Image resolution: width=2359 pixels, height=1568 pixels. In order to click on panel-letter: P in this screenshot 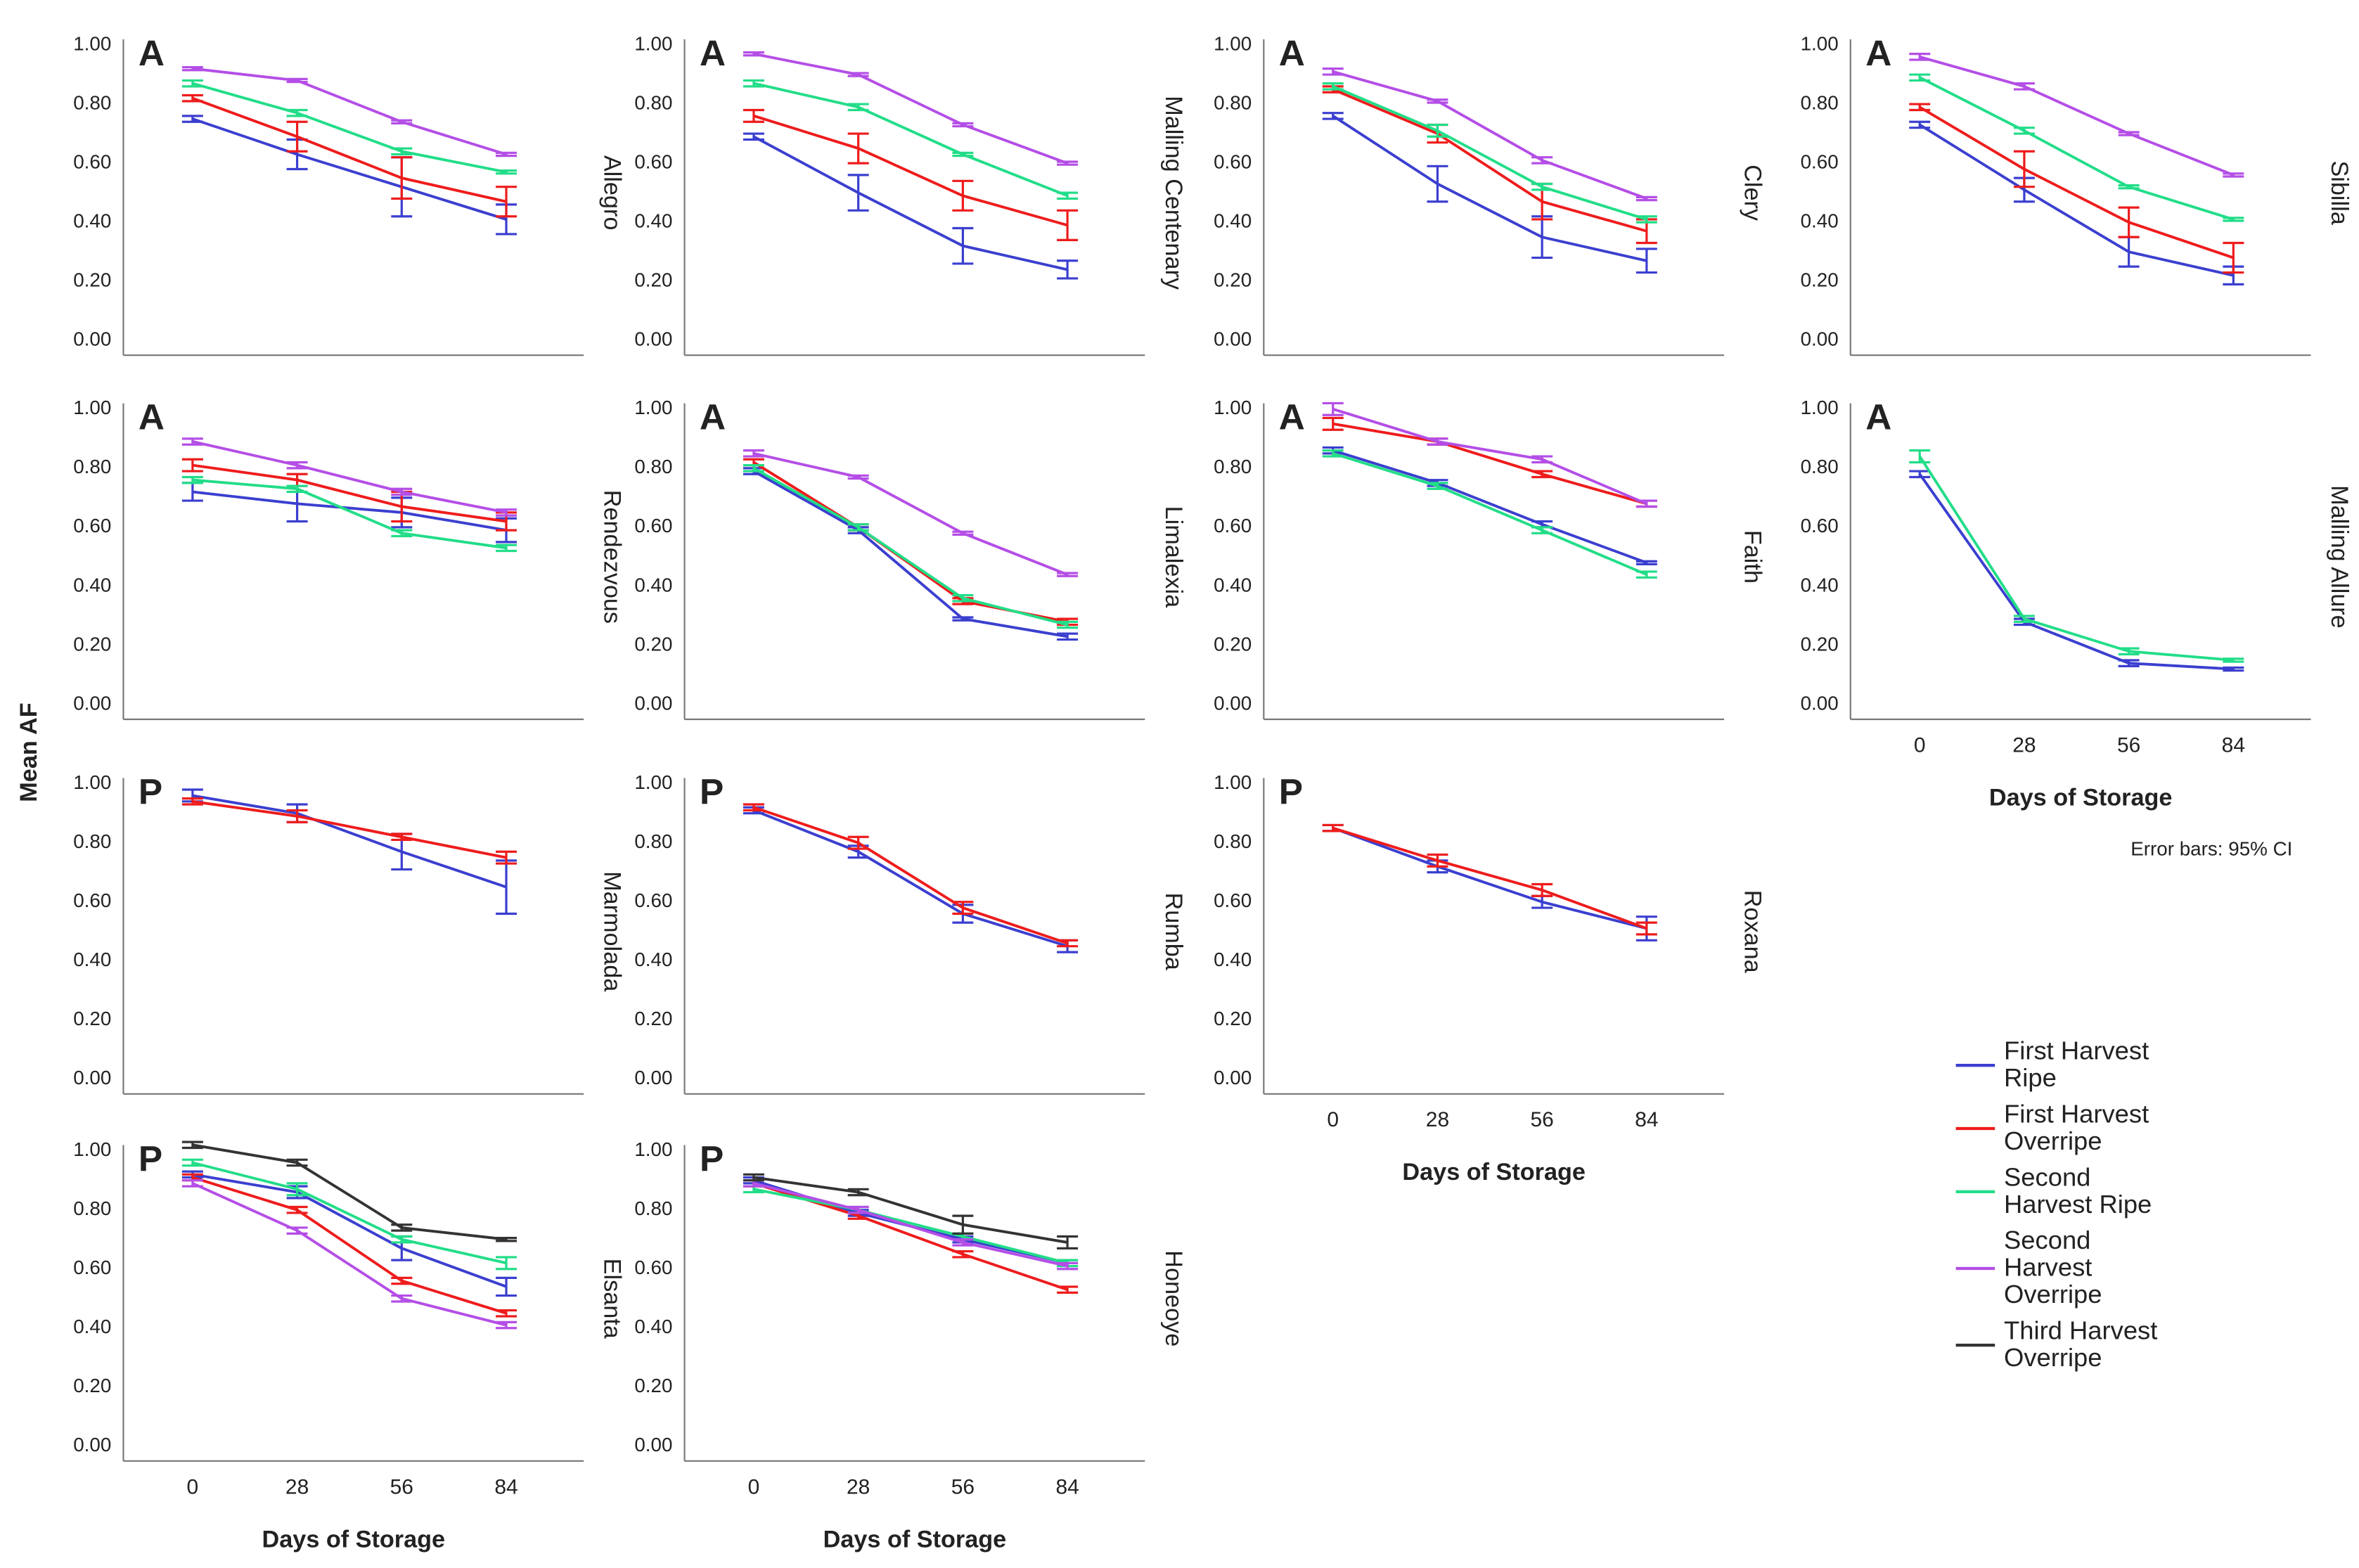, I will do `click(150, 792)`.